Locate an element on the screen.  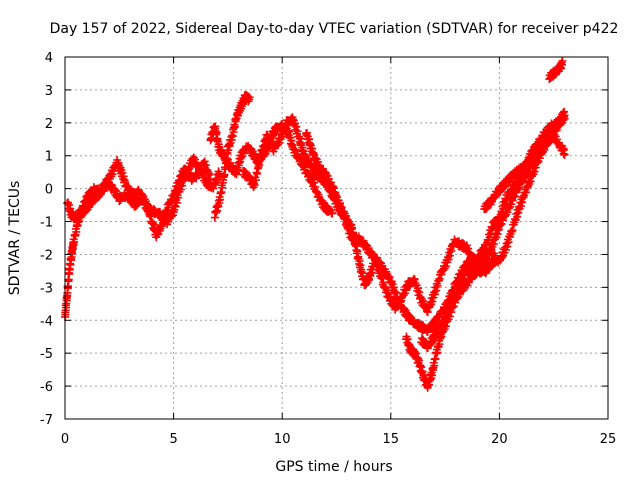
y-tick-label: -2 is located at coordinates (46, 255).